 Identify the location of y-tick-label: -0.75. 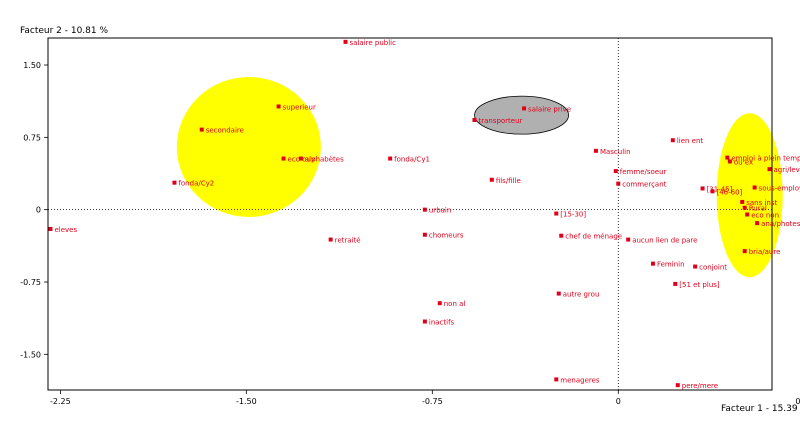
(30, 282).